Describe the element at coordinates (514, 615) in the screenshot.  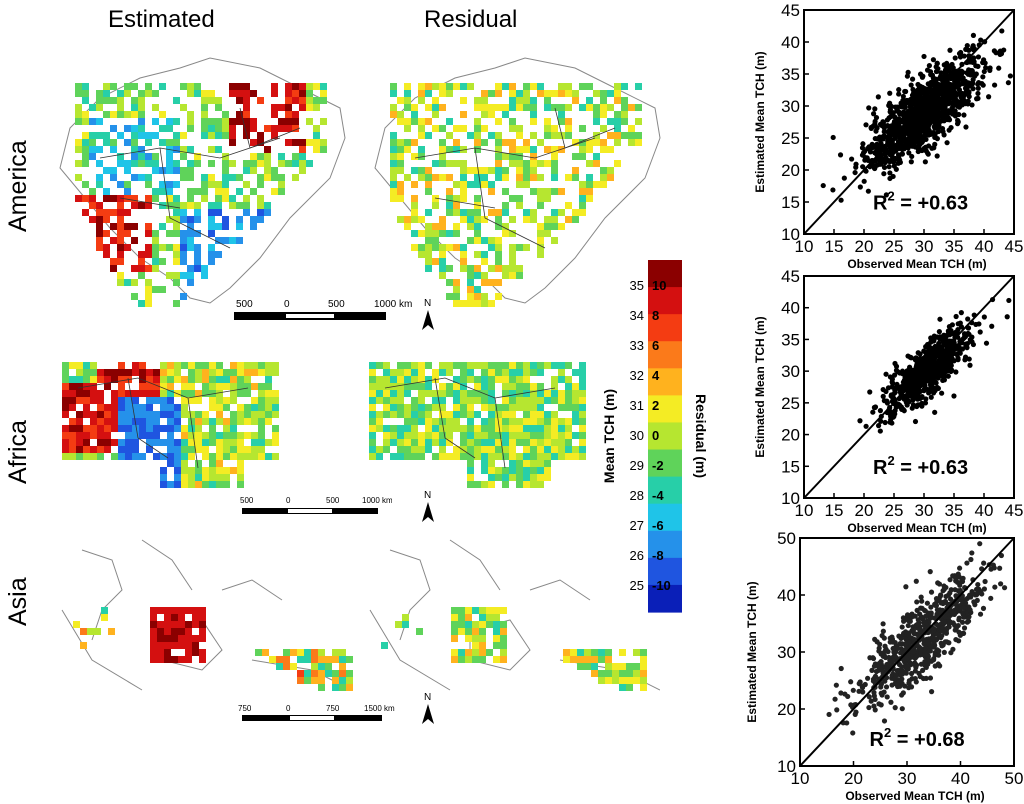
I see `map-asia-residual` at that location.